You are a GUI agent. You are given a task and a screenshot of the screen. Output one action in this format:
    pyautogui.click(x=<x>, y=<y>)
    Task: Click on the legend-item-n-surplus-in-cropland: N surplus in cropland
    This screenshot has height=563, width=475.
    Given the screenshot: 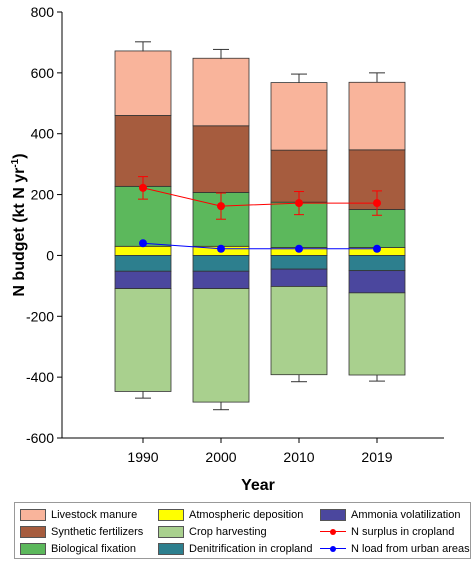 What is the action you would take?
    pyautogui.click(x=395, y=531)
    